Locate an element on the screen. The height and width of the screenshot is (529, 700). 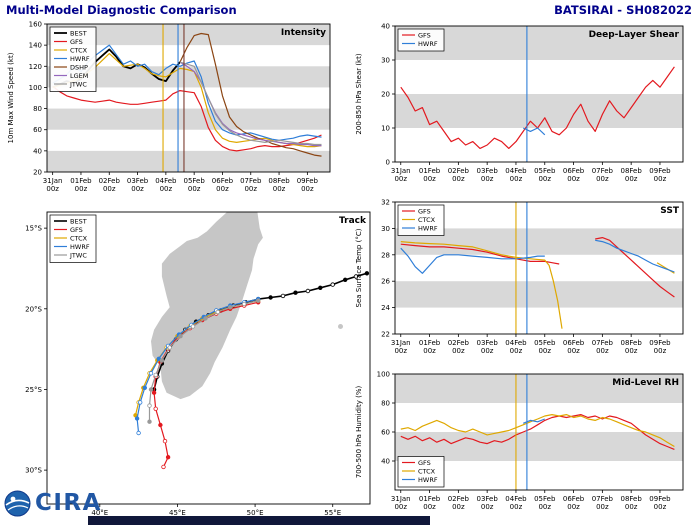
intensity-ytick-label: 120 is located at coordinates (35, 67).